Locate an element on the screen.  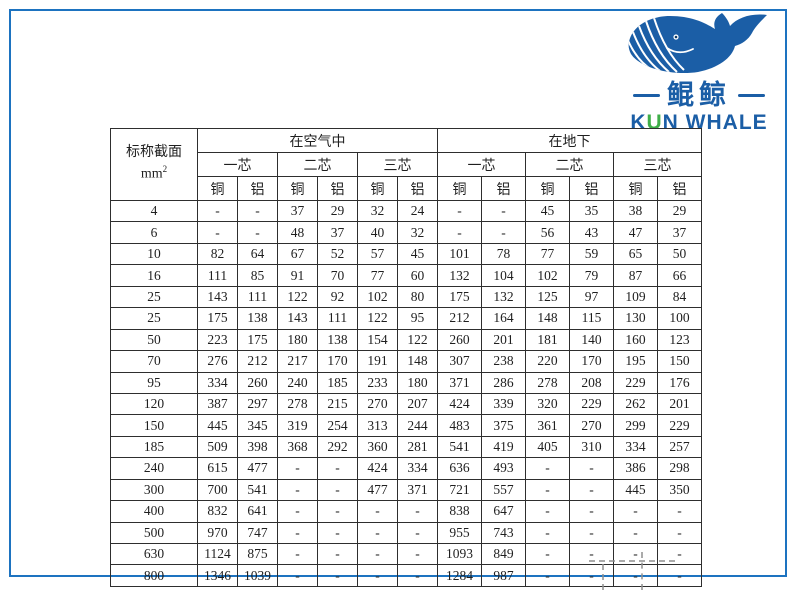
value-cell: 477 is located at coordinates (257, 468).